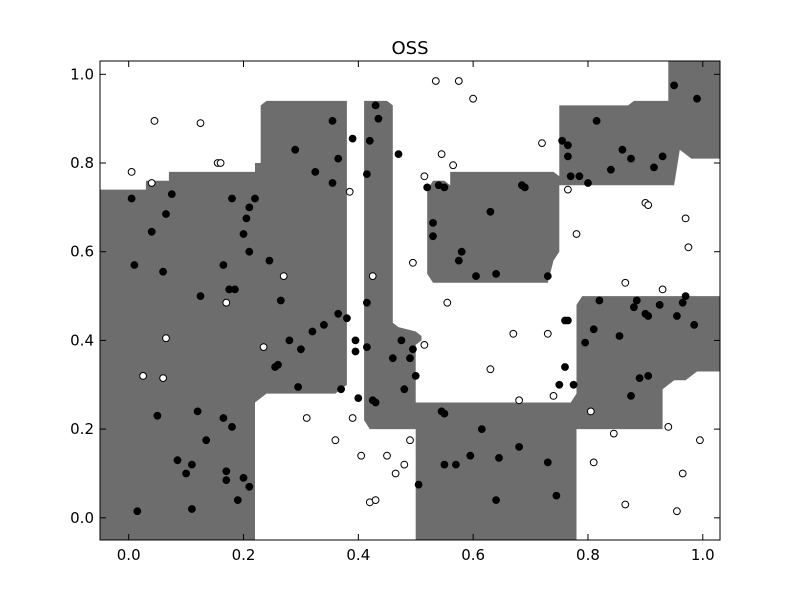  I want to click on x-tick-label: 1.0, so click(703, 555).